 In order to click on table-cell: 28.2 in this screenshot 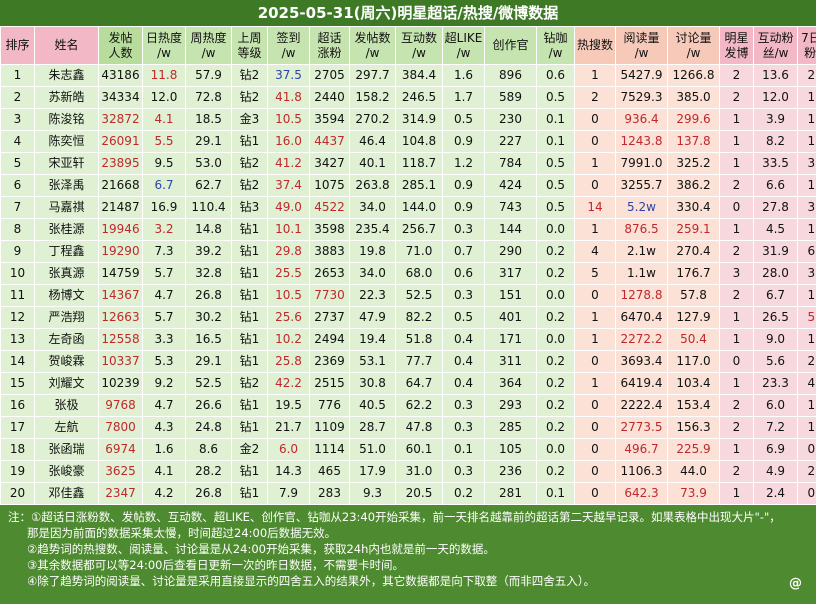, I will do `click(208, 471)`.